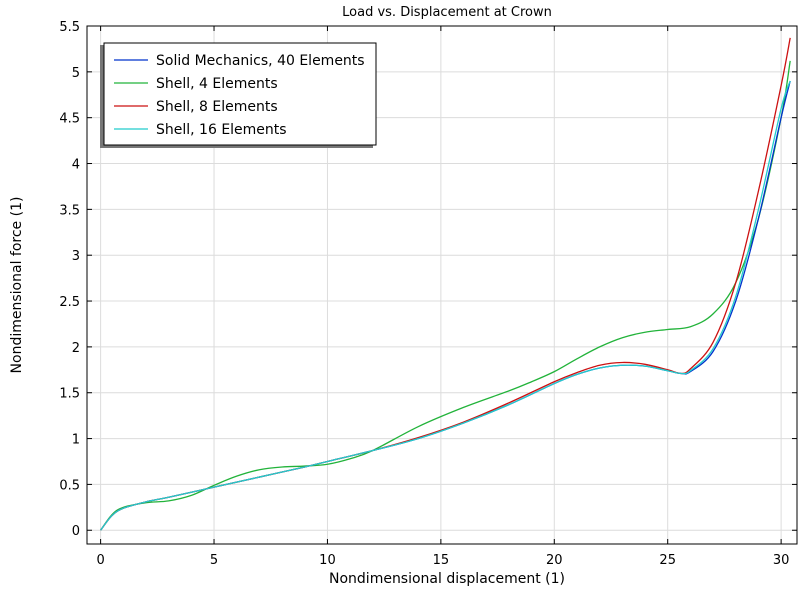 This screenshot has height=589, width=799. Describe the element at coordinates (221, 130) in the screenshot. I see `legend-label: Shell, 16 Elements` at that location.